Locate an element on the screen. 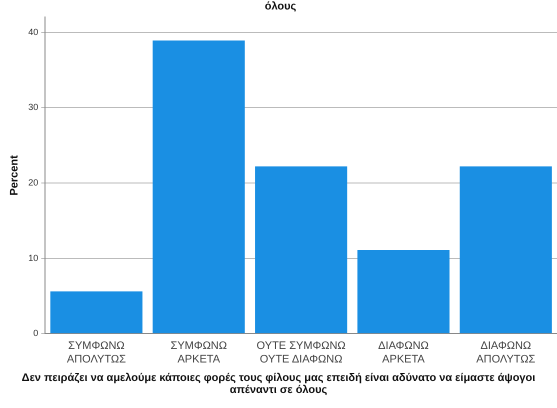 The image size is (557, 408). x-axis-title: Δεν πειράζει να αμελούμε κάποιες φορές τους φίλους μας επειδή είναι αδύνατο να είμαστε άψογοι απέναντι σε όλους is located at coordinates (278, 384).